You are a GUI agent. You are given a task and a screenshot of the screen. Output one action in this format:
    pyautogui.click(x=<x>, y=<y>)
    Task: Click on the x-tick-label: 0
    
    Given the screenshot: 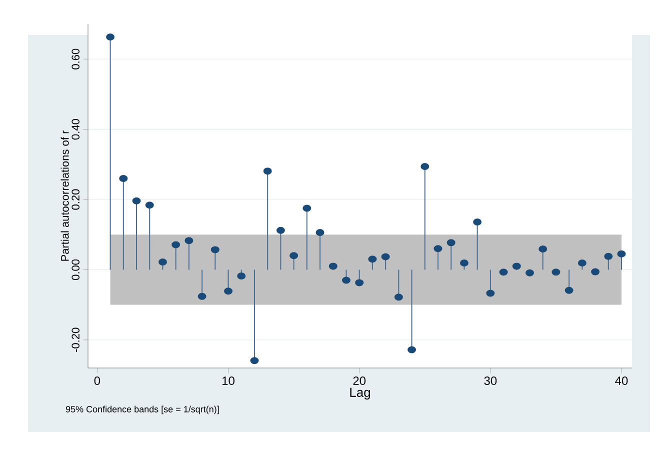 What is the action you would take?
    pyautogui.click(x=97, y=381)
    